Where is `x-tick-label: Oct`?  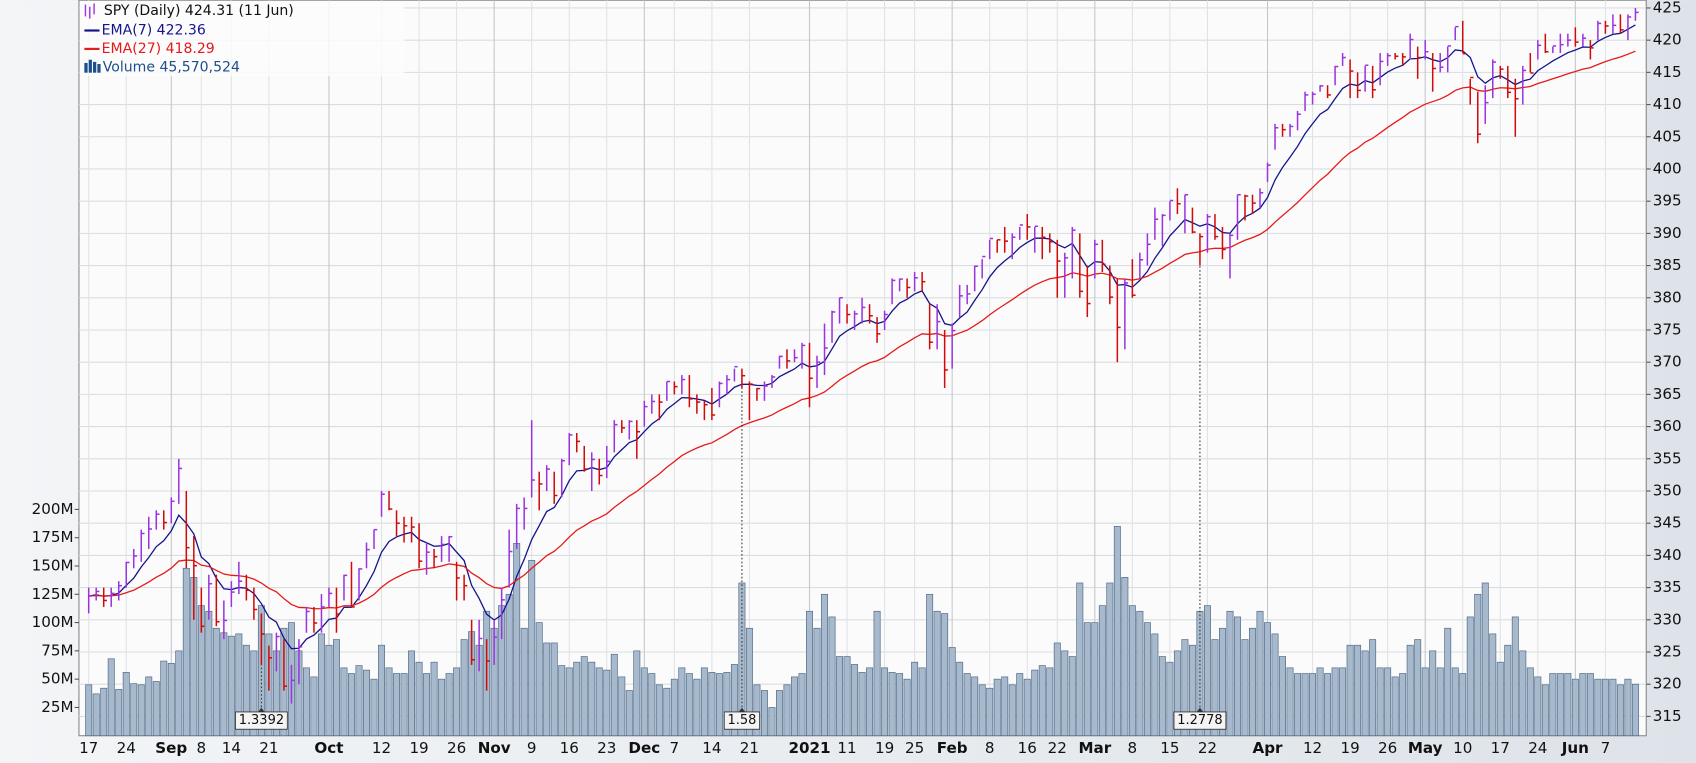 x-tick-label: Oct is located at coordinates (328, 748).